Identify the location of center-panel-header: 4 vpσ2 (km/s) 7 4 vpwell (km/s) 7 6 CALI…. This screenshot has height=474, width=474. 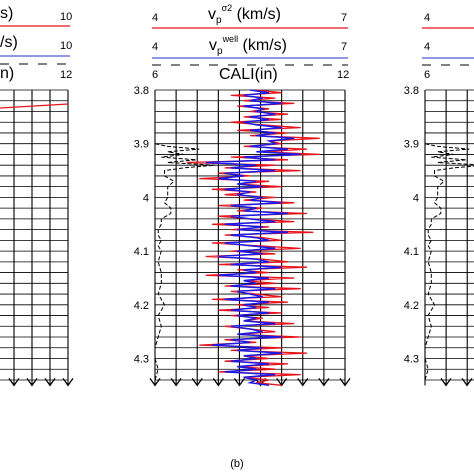
(250, 43).